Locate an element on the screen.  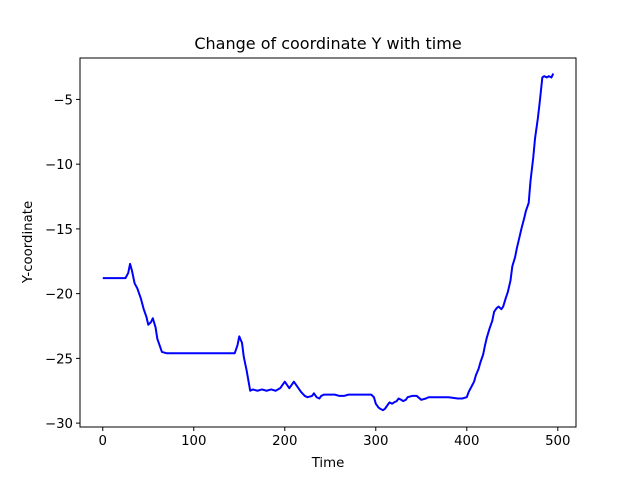
x-tick-label: 400 is located at coordinates (466, 441).